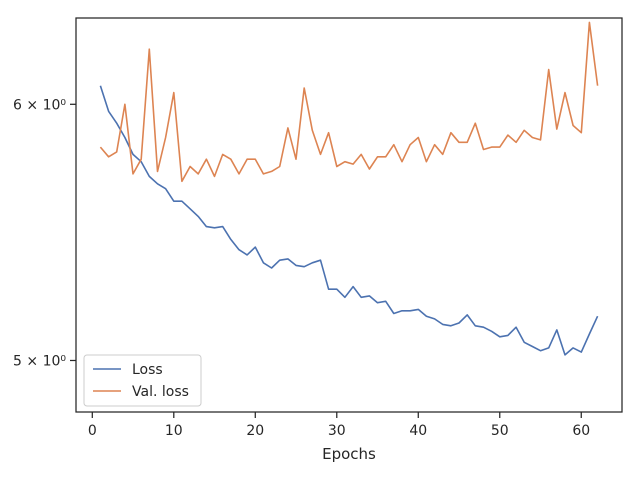  I want to click on x-tick-label: 20, so click(255, 431).